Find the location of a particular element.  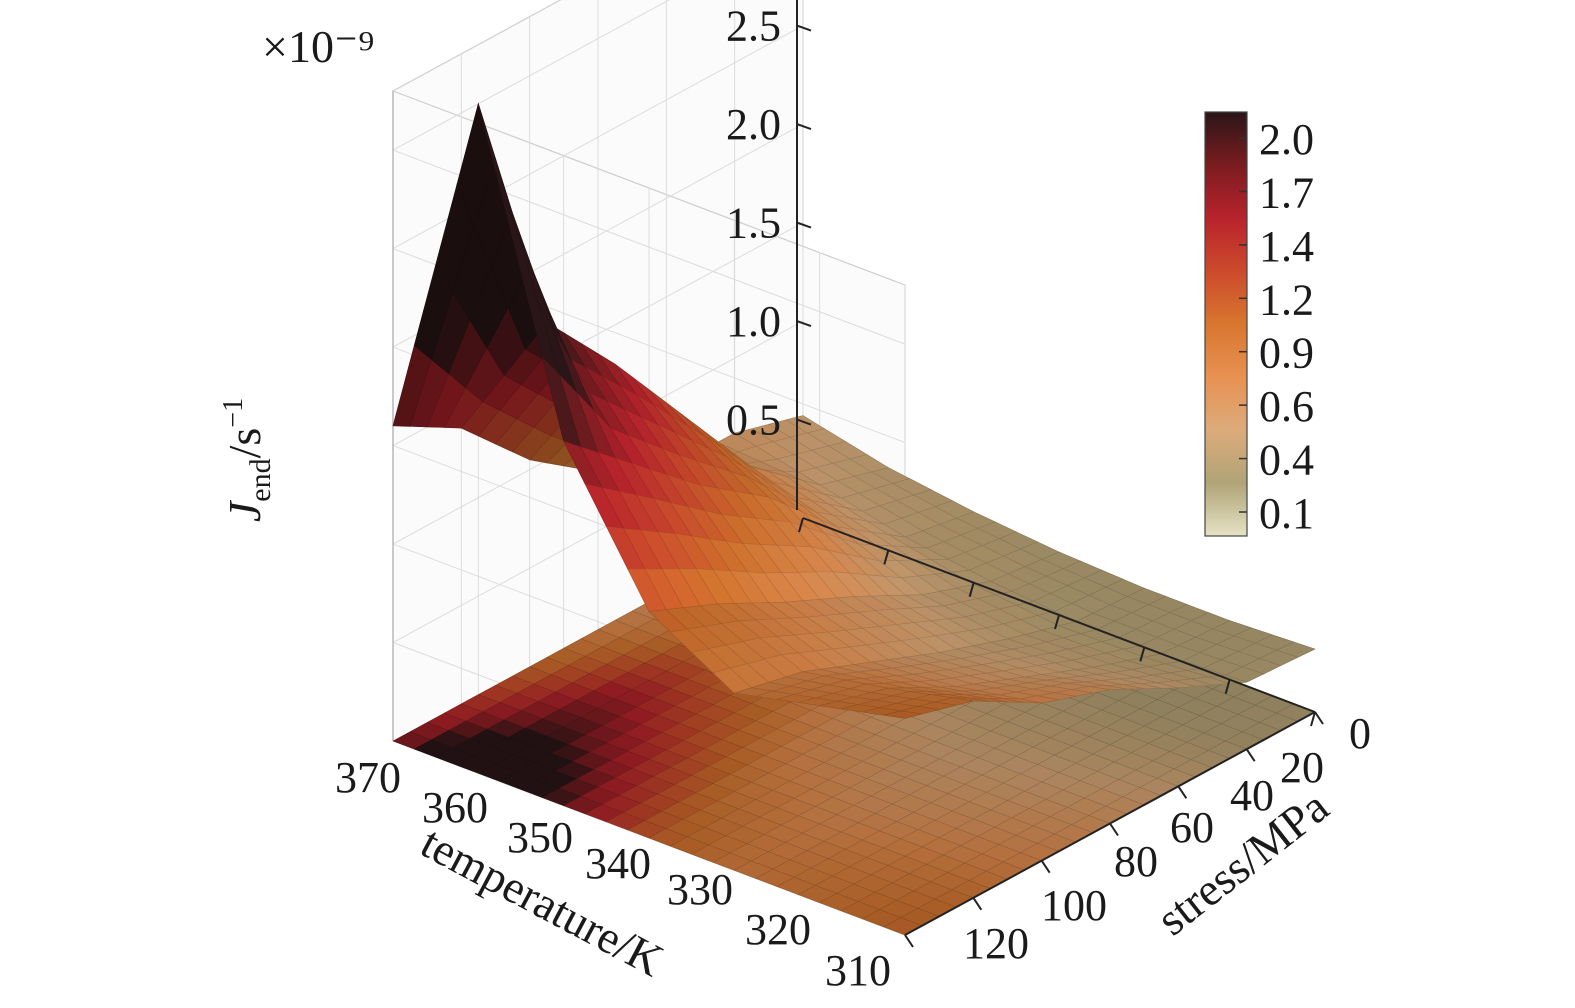

colorbar-tick-label: 2.0 is located at coordinates (1286, 139).